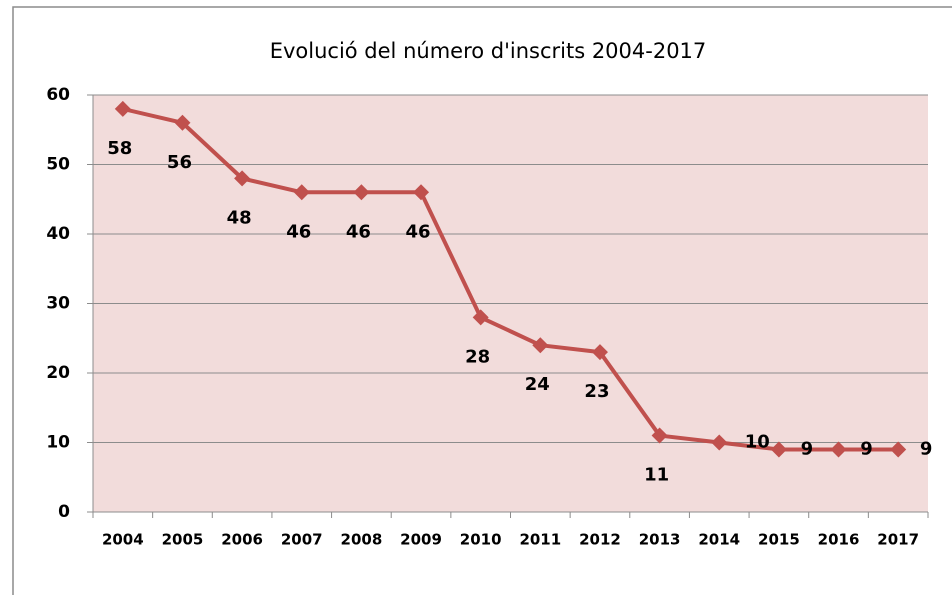 The image size is (952, 595). What do you see at coordinates (540, 540) in the screenshot?
I see `x-tick-label: 2011` at bounding box center [540, 540].